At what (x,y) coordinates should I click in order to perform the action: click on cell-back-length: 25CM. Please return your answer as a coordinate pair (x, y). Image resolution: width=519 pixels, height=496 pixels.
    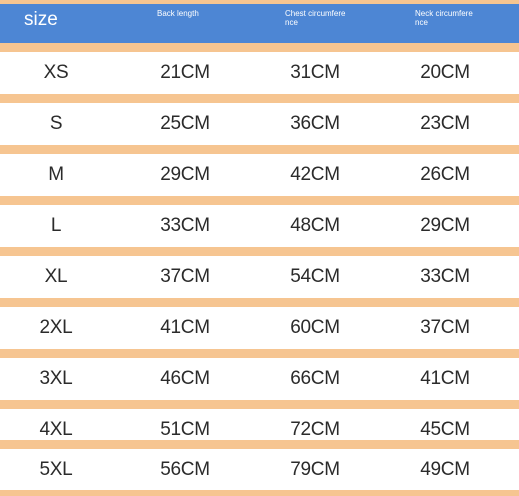
    Looking at the image, I should click on (185, 123).